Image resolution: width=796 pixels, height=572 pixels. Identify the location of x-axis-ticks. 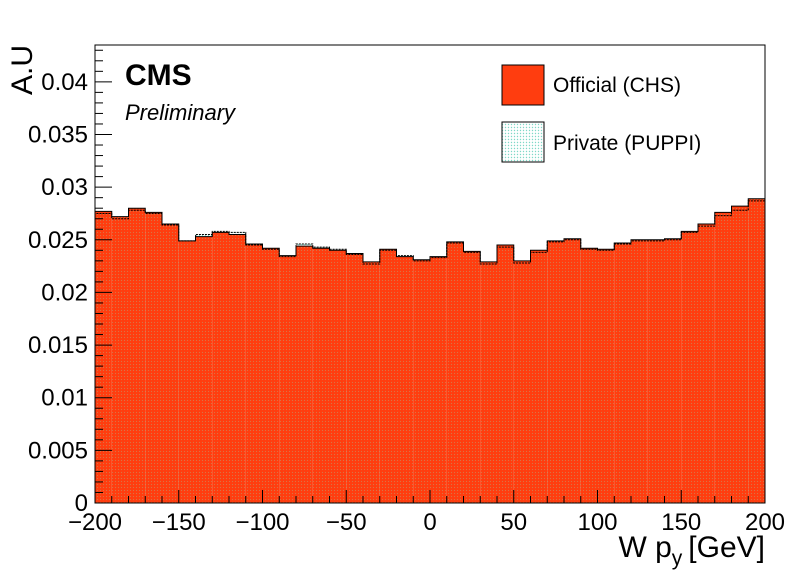
(430, 496).